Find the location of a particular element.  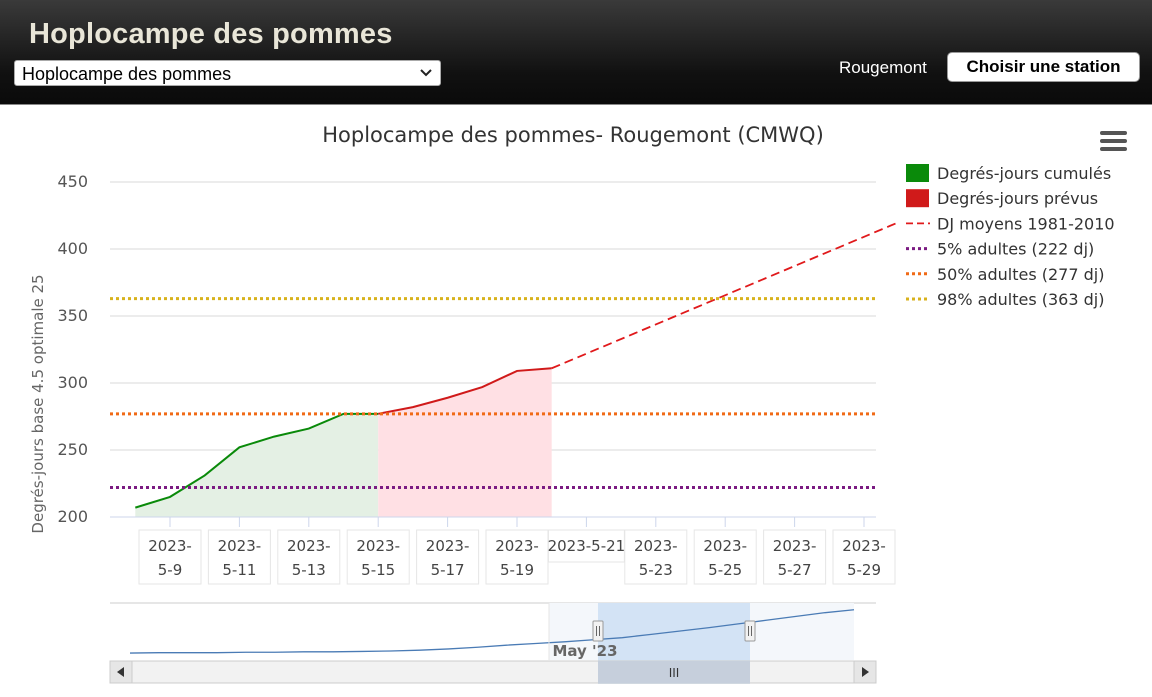

choose-station-button: Choisir une station is located at coordinates (1043, 67).